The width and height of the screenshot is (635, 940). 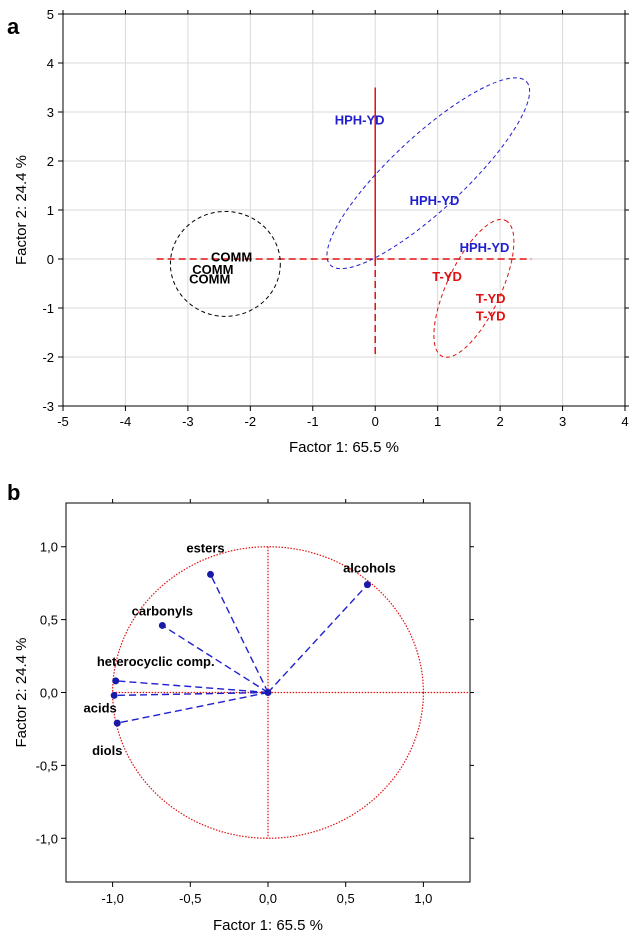 I want to click on x-tick-label: -3, so click(x=188, y=421).